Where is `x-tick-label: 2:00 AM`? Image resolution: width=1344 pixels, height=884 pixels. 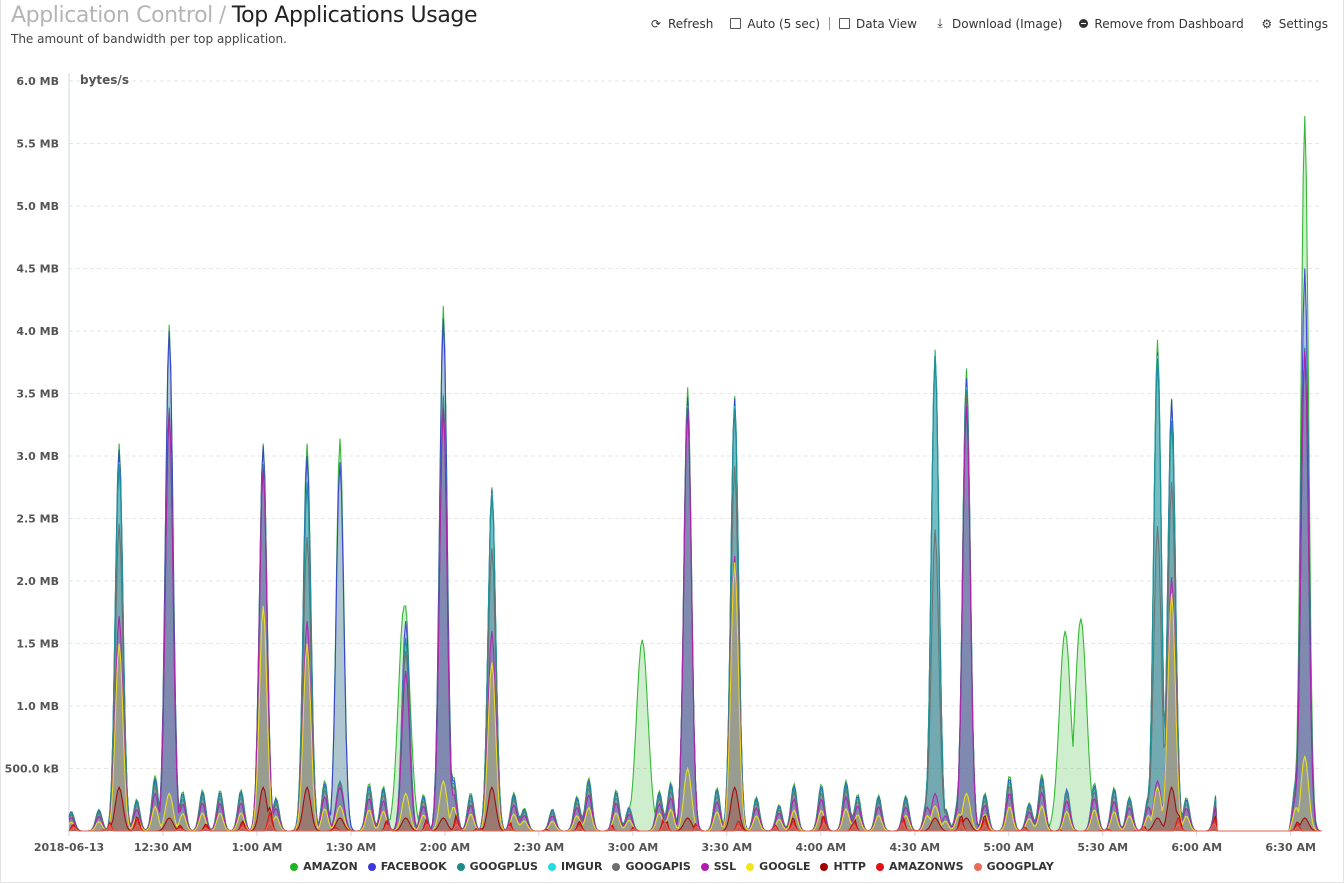 x-tick-label: 2:00 AM is located at coordinates (445, 847).